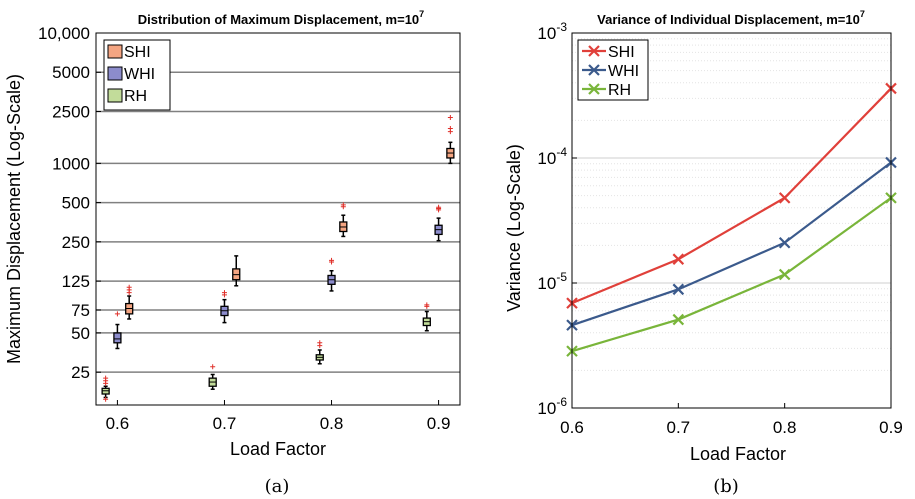 The height and width of the screenshot is (499, 915). I want to click on right-legend: SHI WHI RH, so click(613, 70).